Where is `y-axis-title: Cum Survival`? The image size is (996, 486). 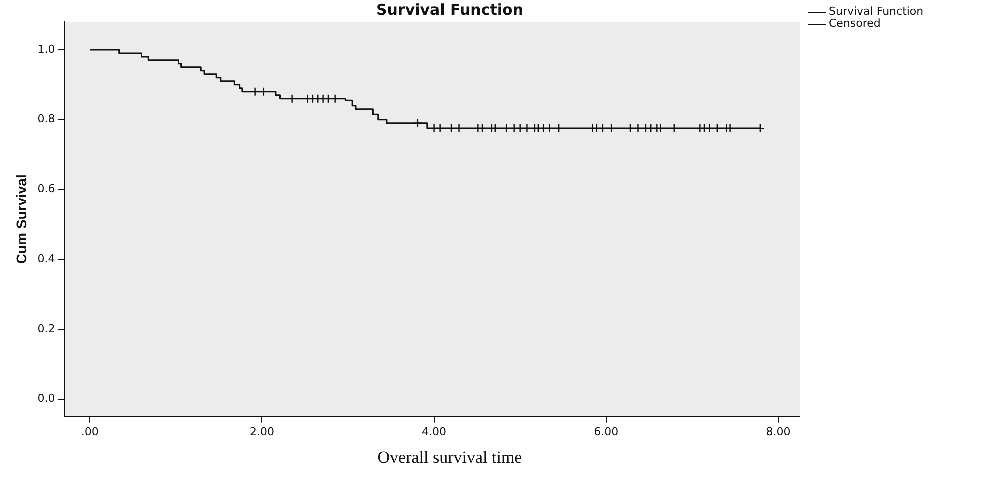 y-axis-title: Cum Survival is located at coordinates (21, 219).